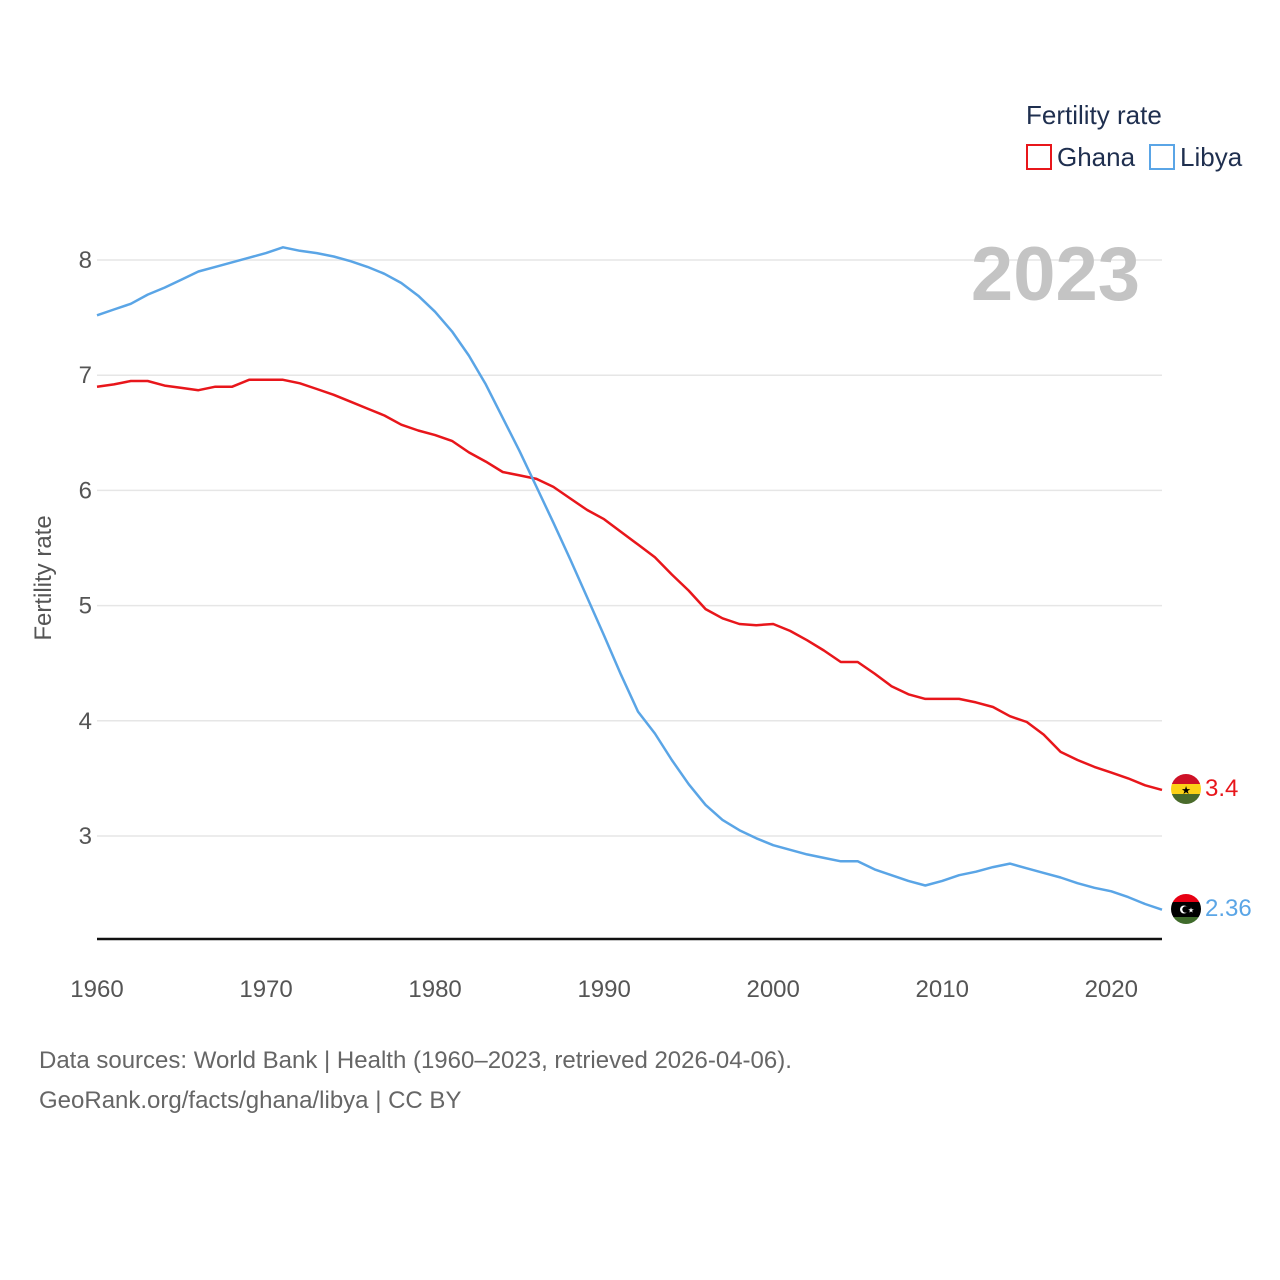 This screenshot has width=1280, height=1280. I want to click on ghana-flag-icon: ★, so click(1186, 789).